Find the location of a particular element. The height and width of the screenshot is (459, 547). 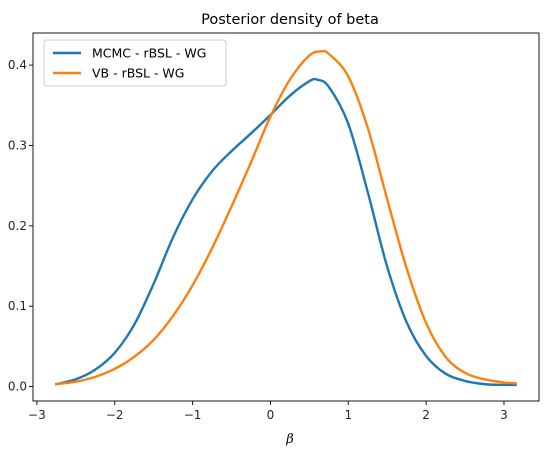

y-tick-label: 0.3 is located at coordinates (17, 145).